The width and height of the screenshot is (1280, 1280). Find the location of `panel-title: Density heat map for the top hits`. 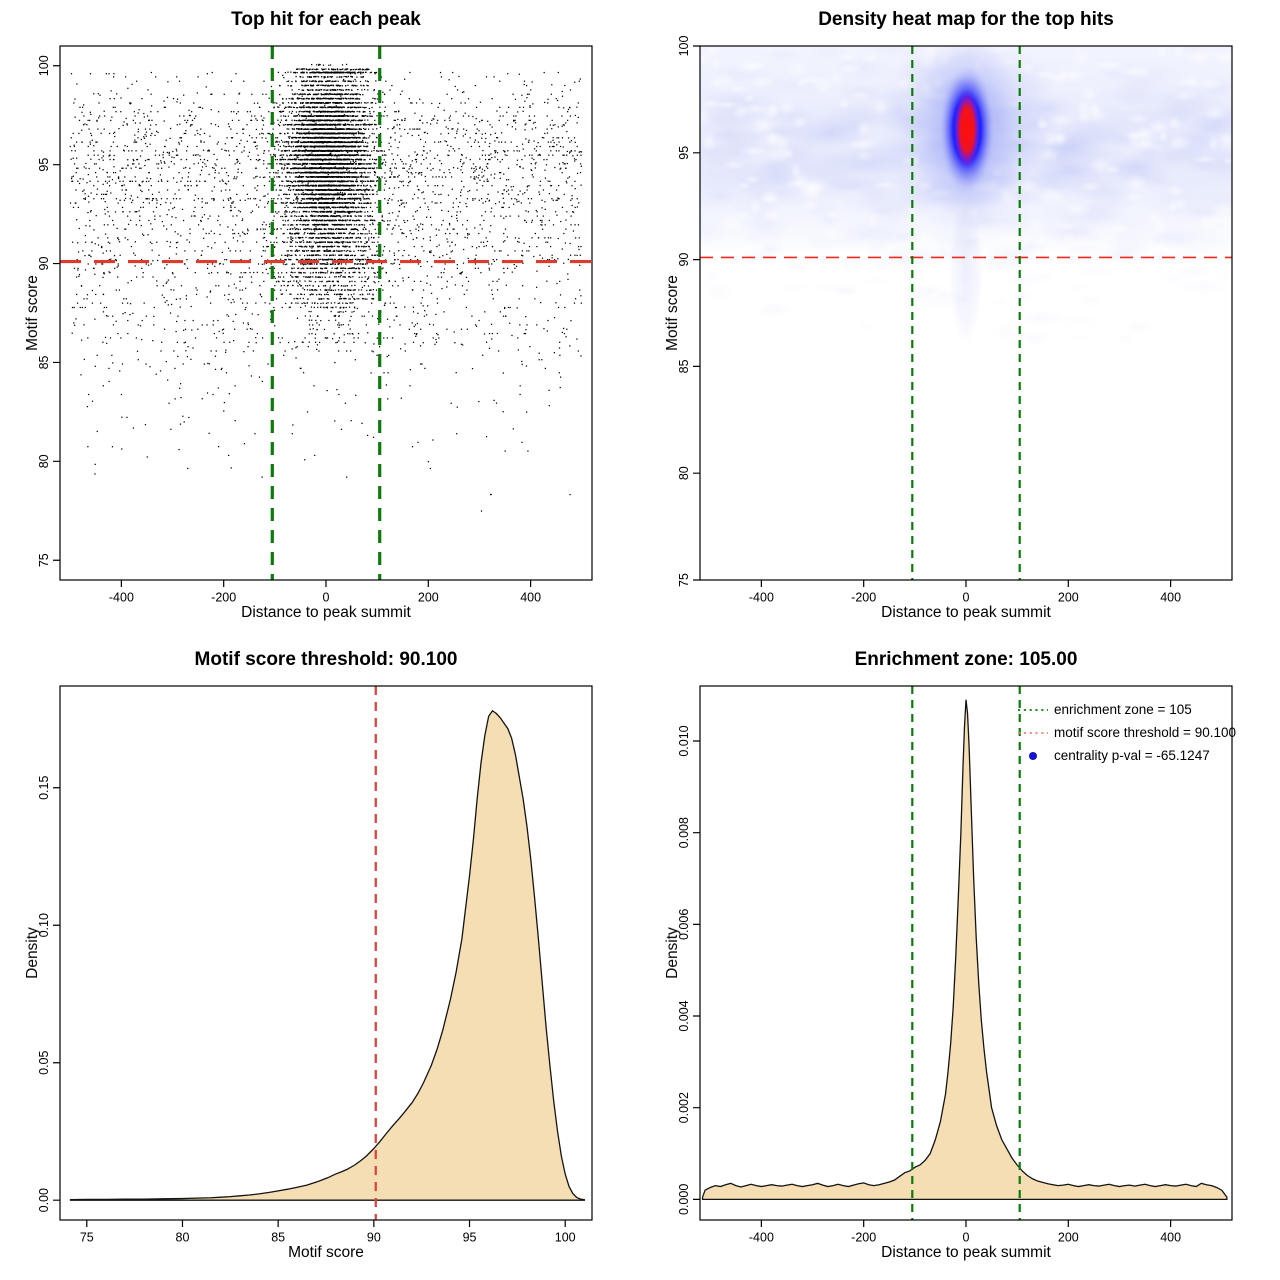

panel-title: Density heat map for the top hits is located at coordinates (966, 19).